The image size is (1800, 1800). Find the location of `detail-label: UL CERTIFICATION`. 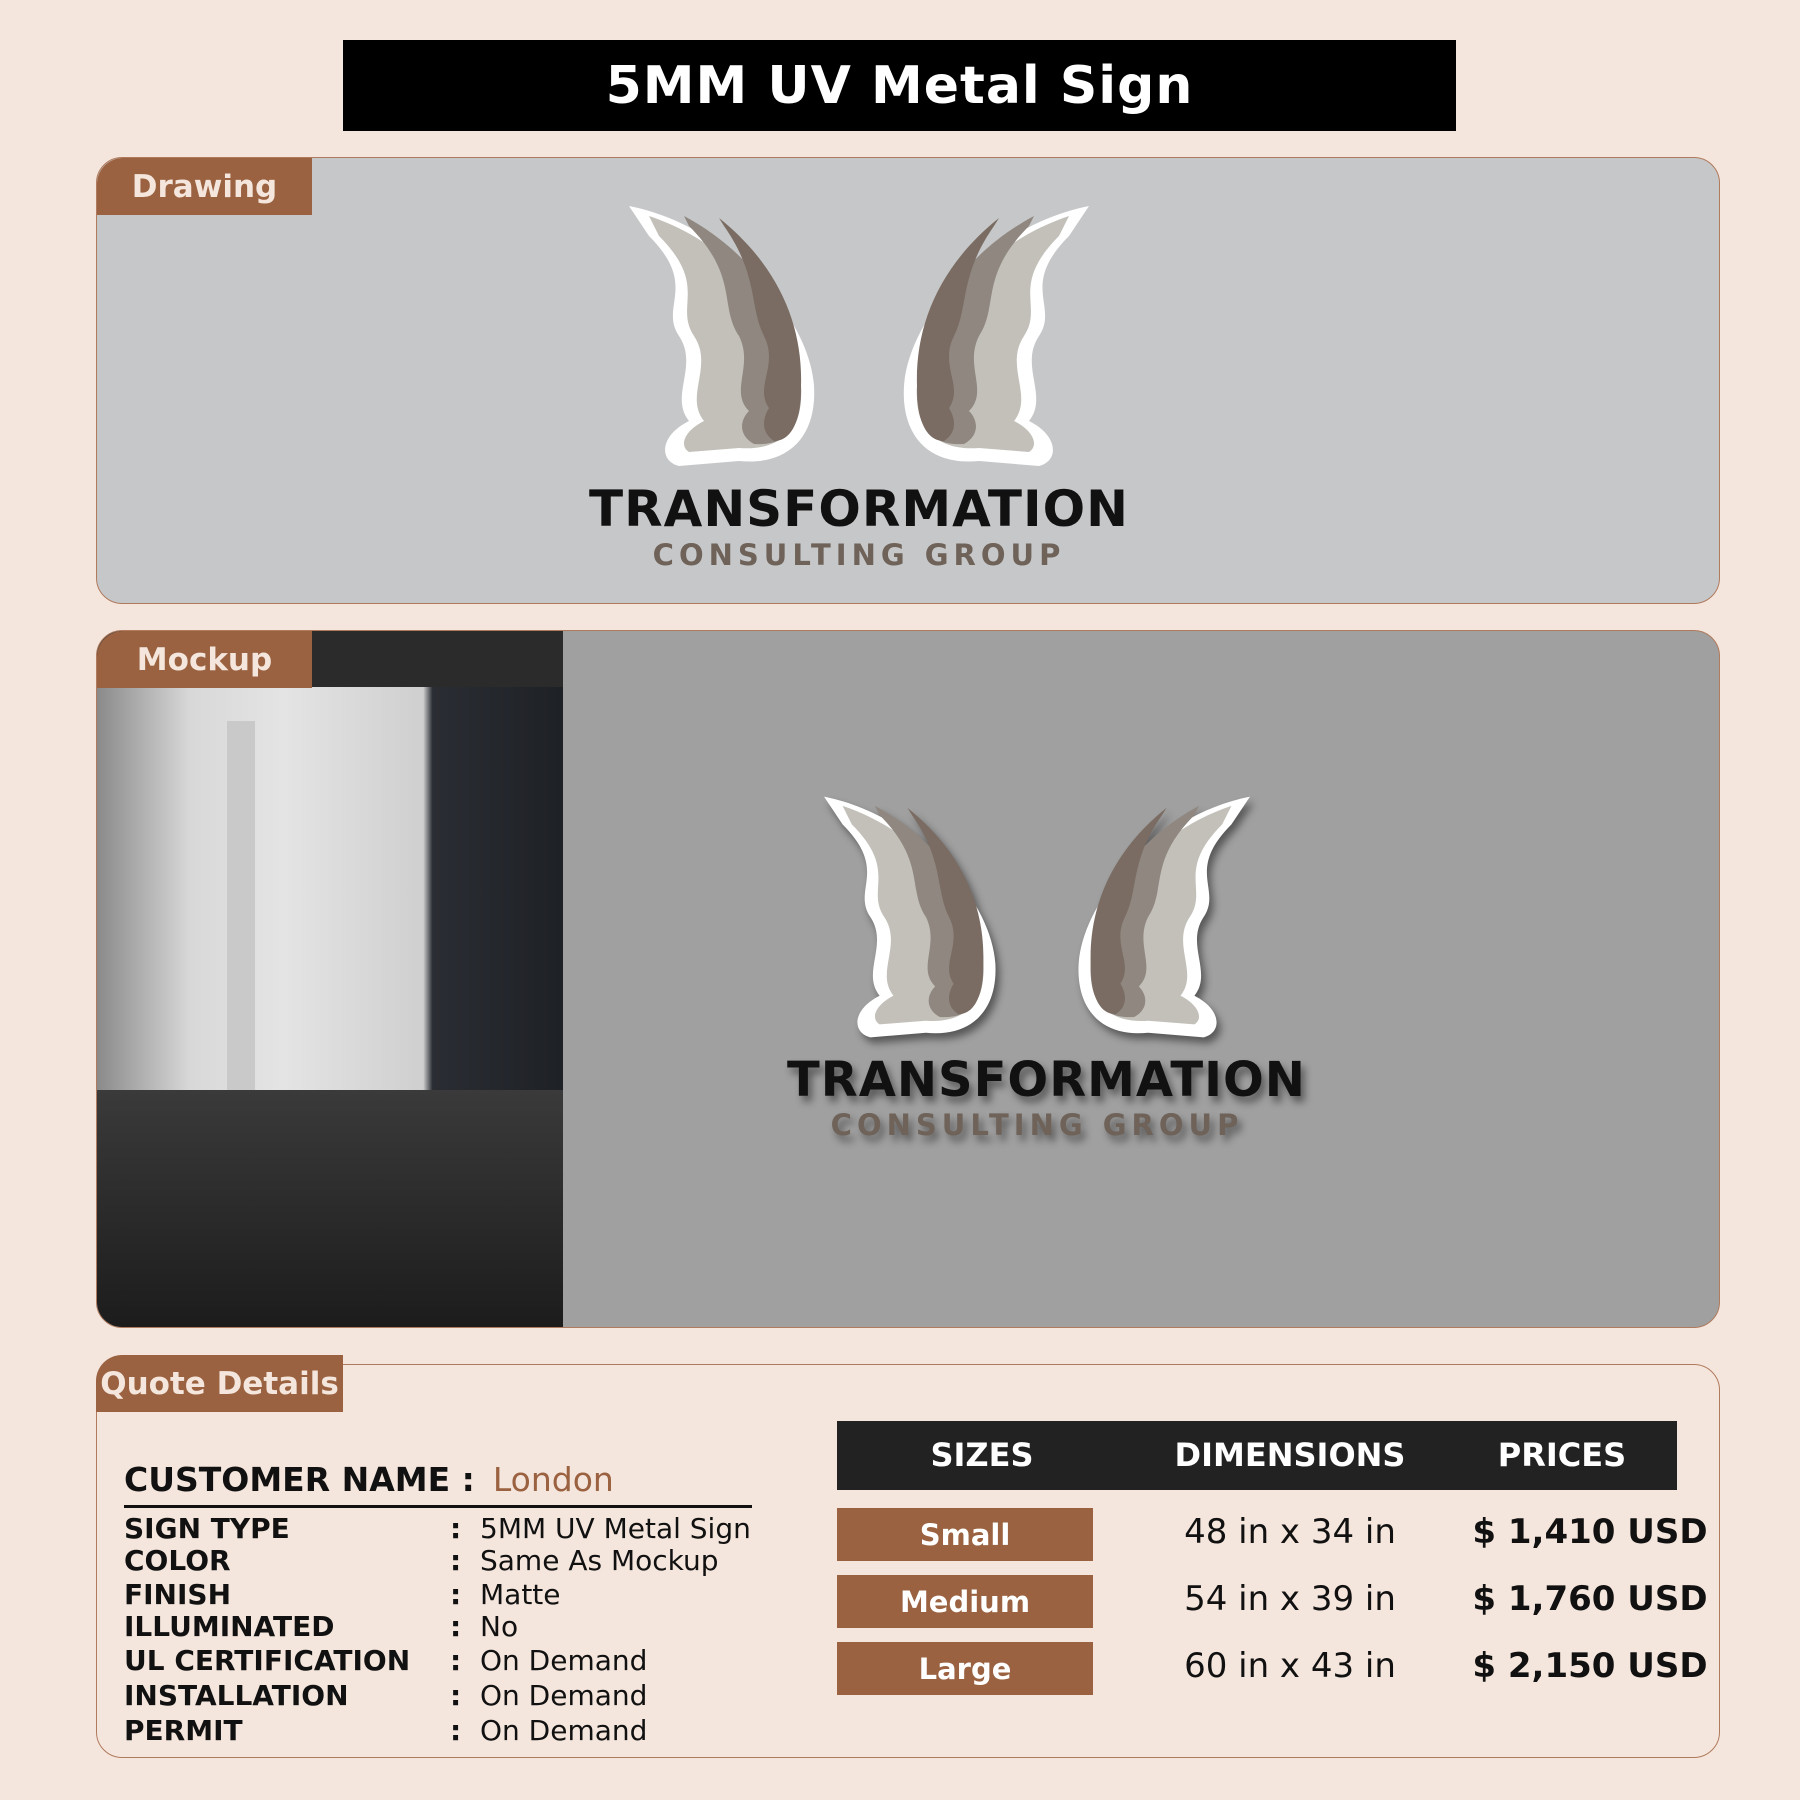

detail-label: UL CERTIFICATION is located at coordinates (267, 1660).